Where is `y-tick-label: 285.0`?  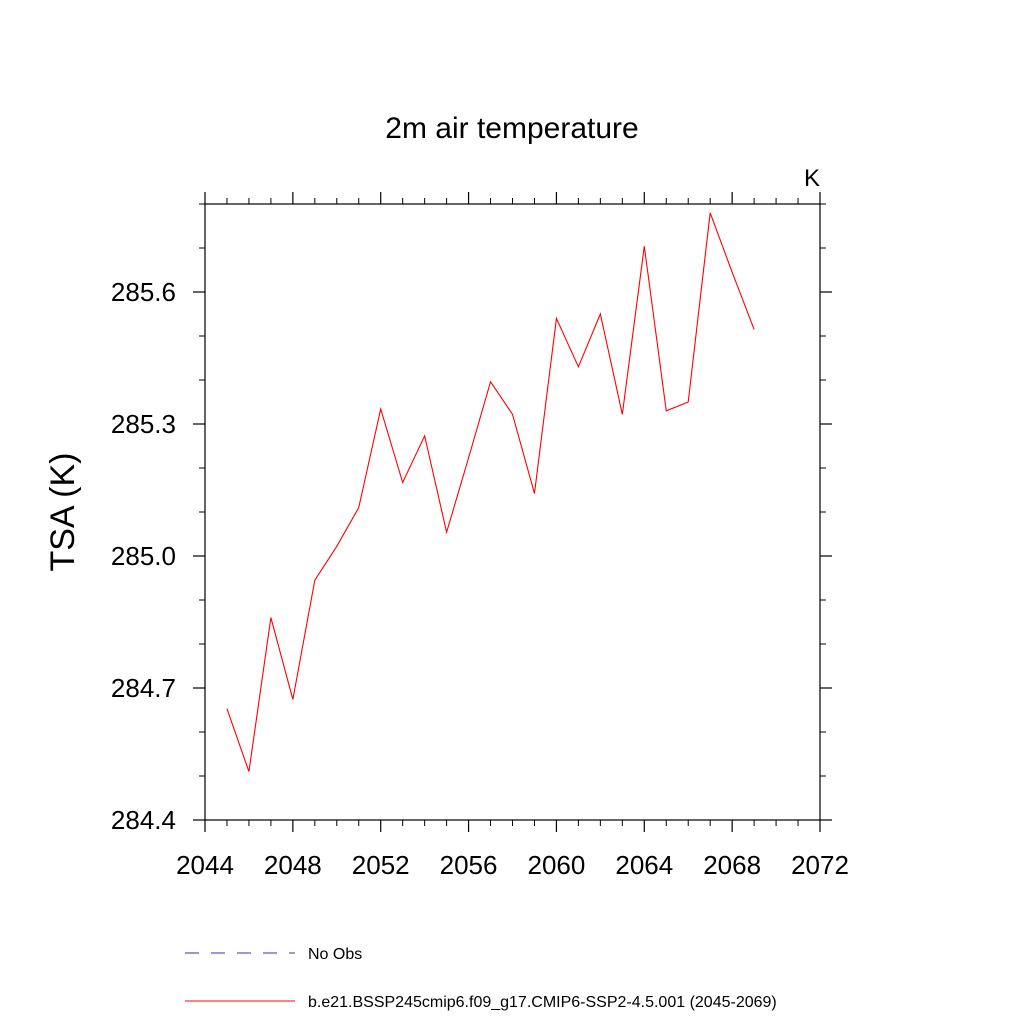
y-tick-label: 285.0 is located at coordinates (143, 556).